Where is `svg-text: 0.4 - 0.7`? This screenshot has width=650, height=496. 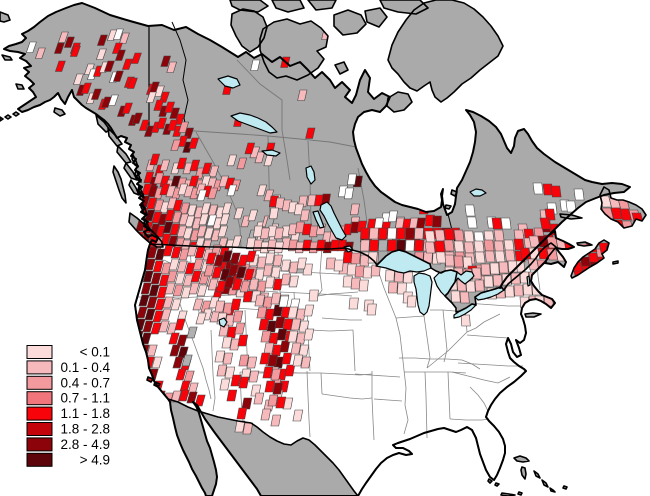 svg-text: 0.4 - 0.7 is located at coordinates (85, 382).